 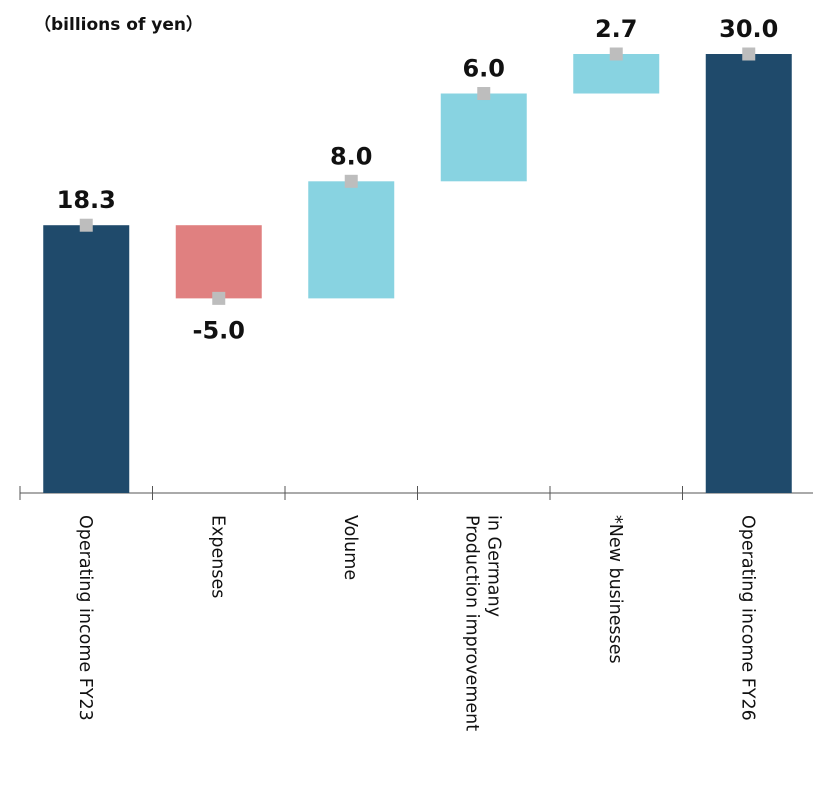 I want to click on unit-label: （billions of yen）, so click(x=119, y=25).